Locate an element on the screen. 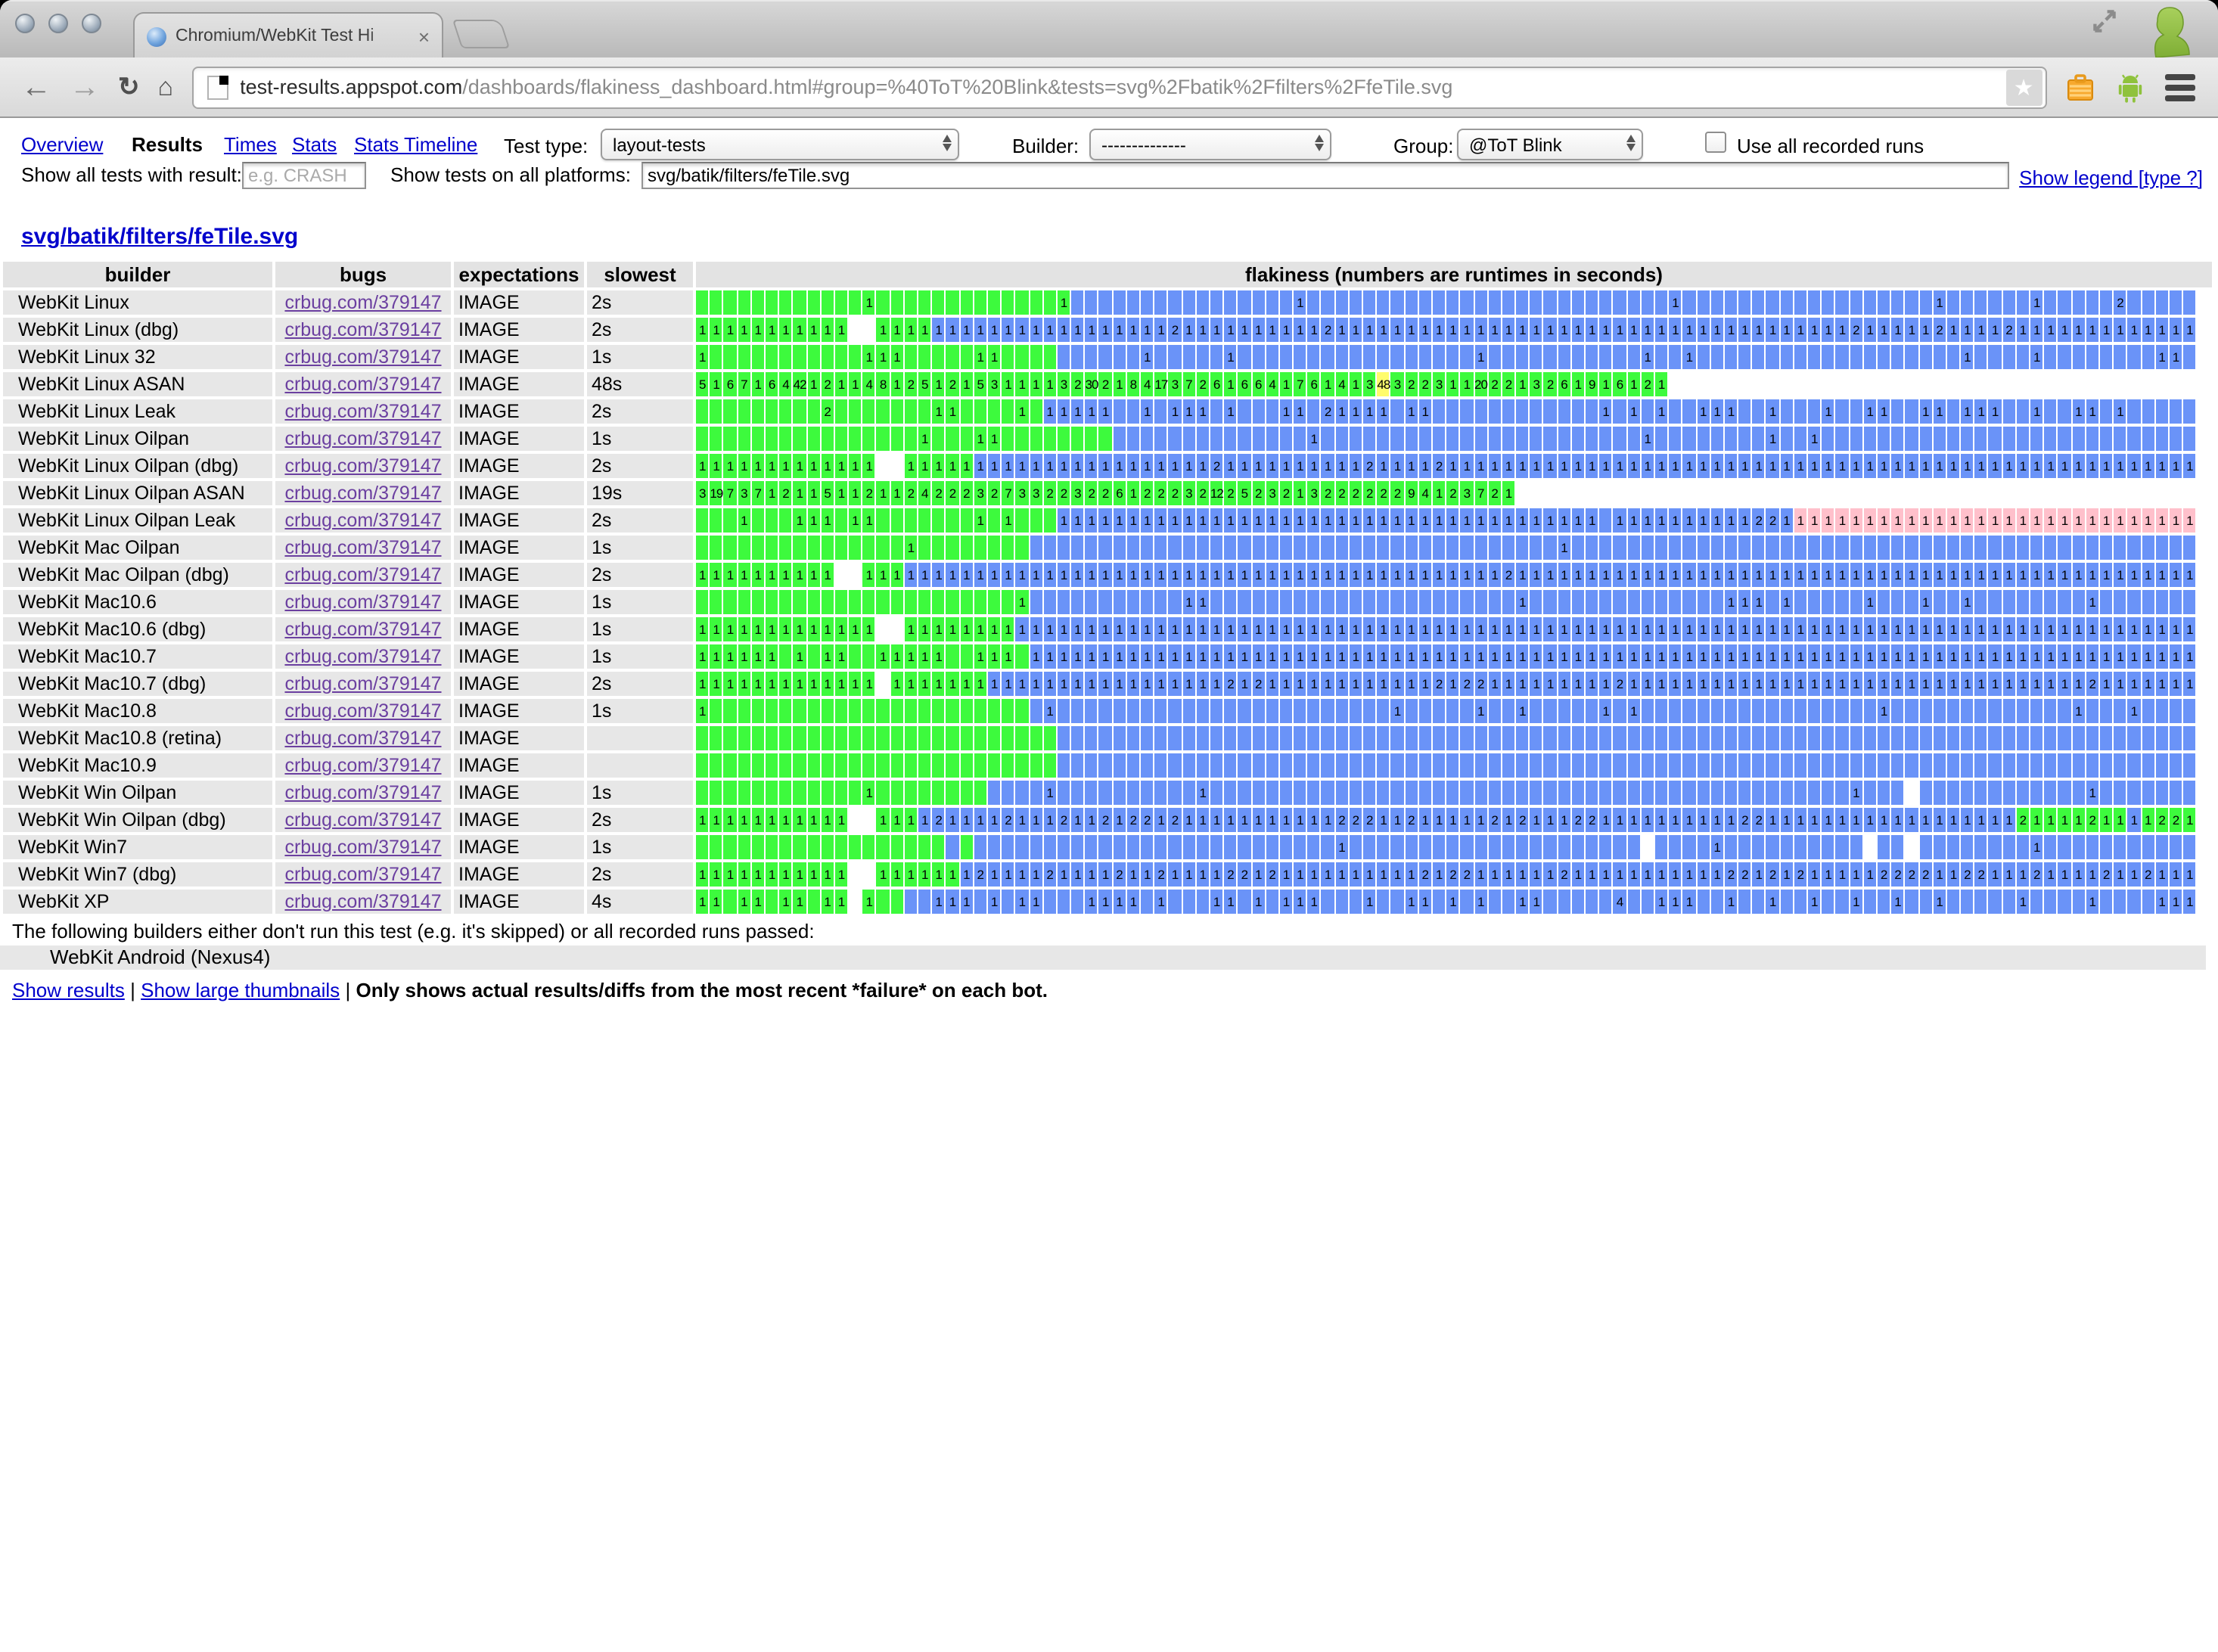 This screenshot has height=1652, width=2218. bug-link: crbug.com/379147 is located at coordinates (363, 656).